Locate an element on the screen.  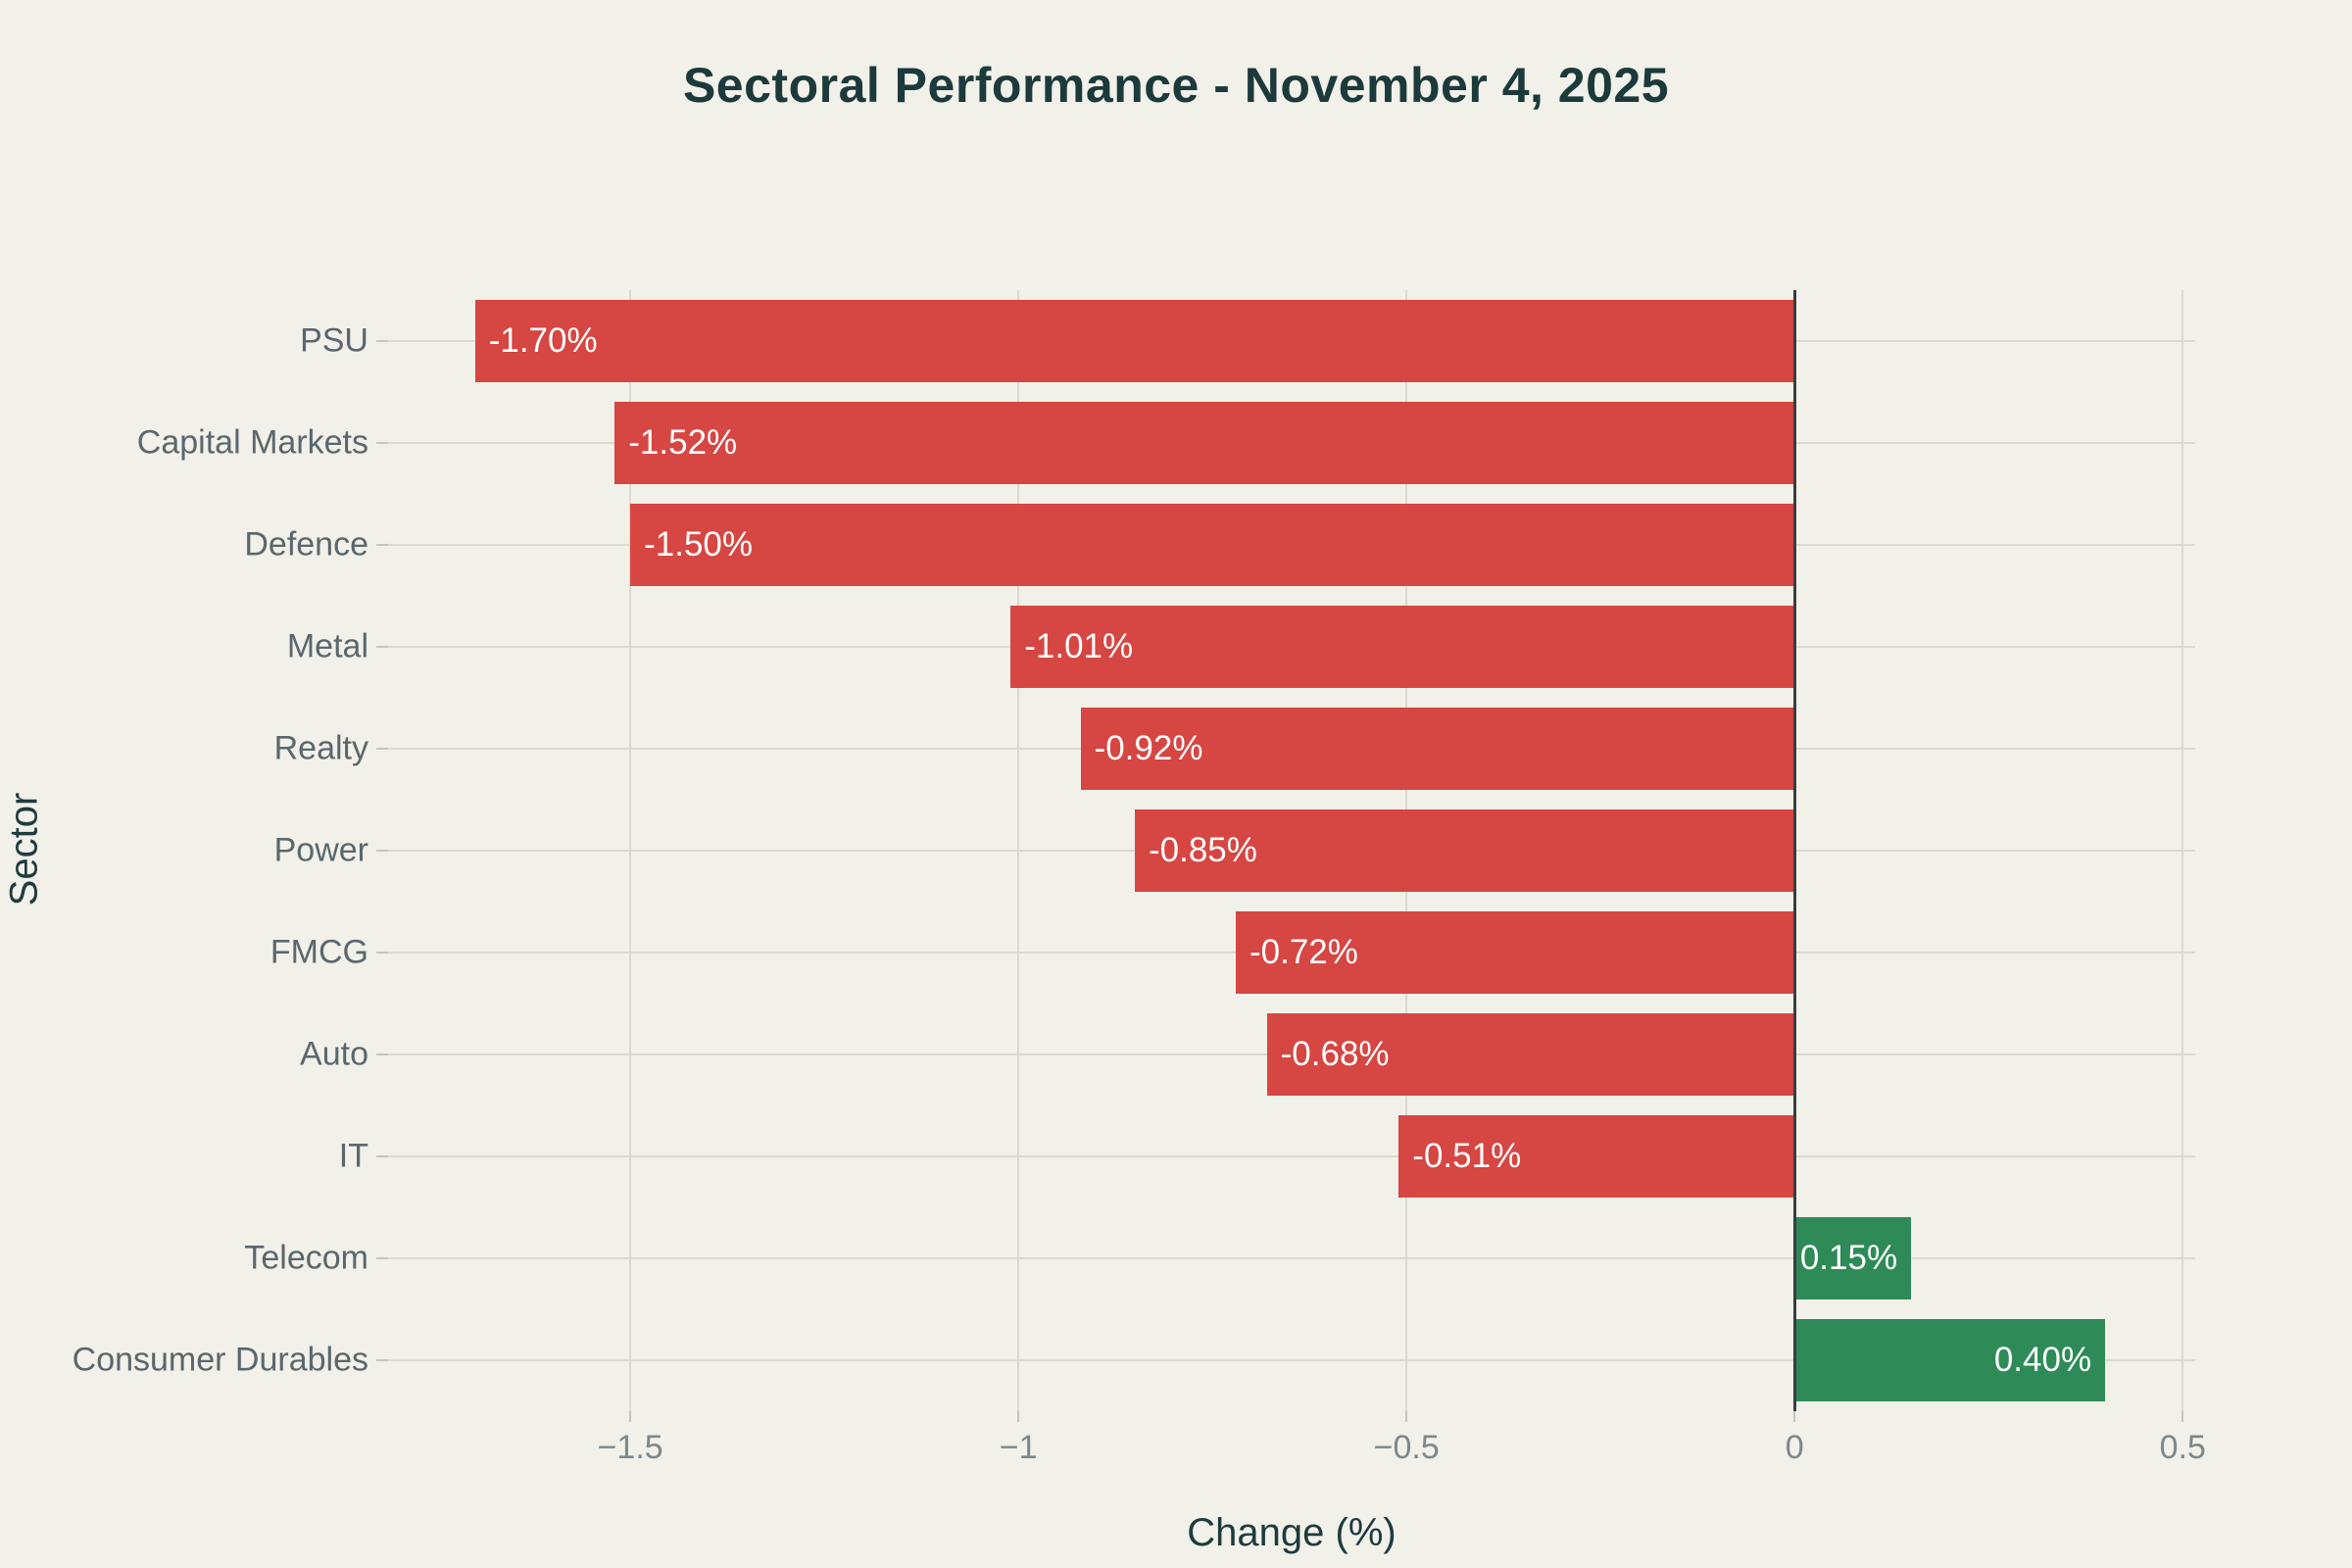
category-label: Realty is located at coordinates (320, 748).